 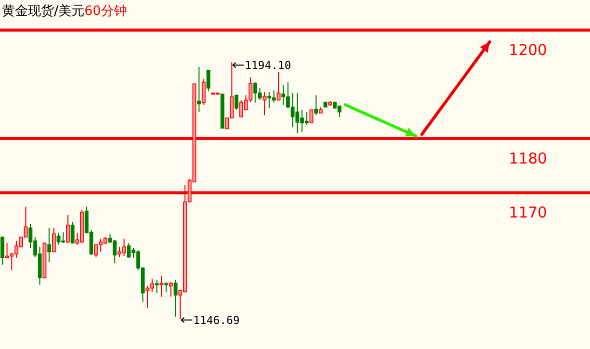 What do you see at coordinates (295, 44) in the screenshot?
I see `ref-line: 1200` at bounding box center [295, 44].